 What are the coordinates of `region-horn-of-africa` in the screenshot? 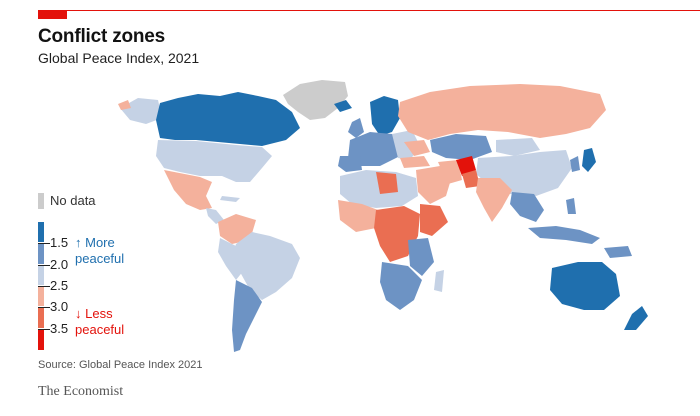 It's located at (434, 220).